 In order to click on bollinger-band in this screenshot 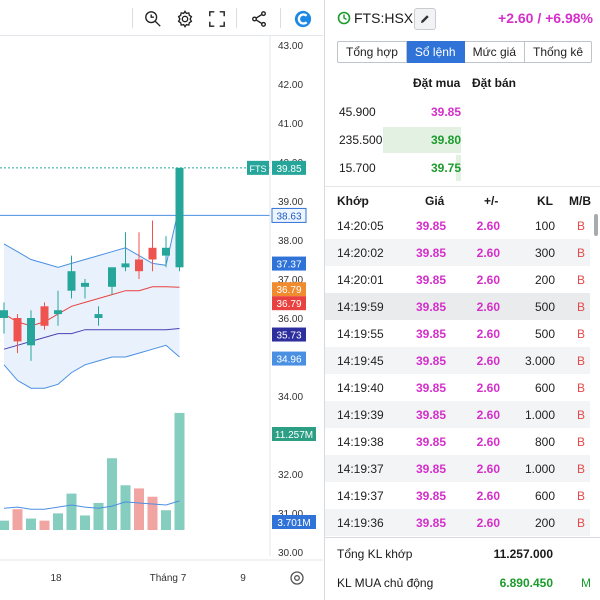, I will do `click(91, 296)`.